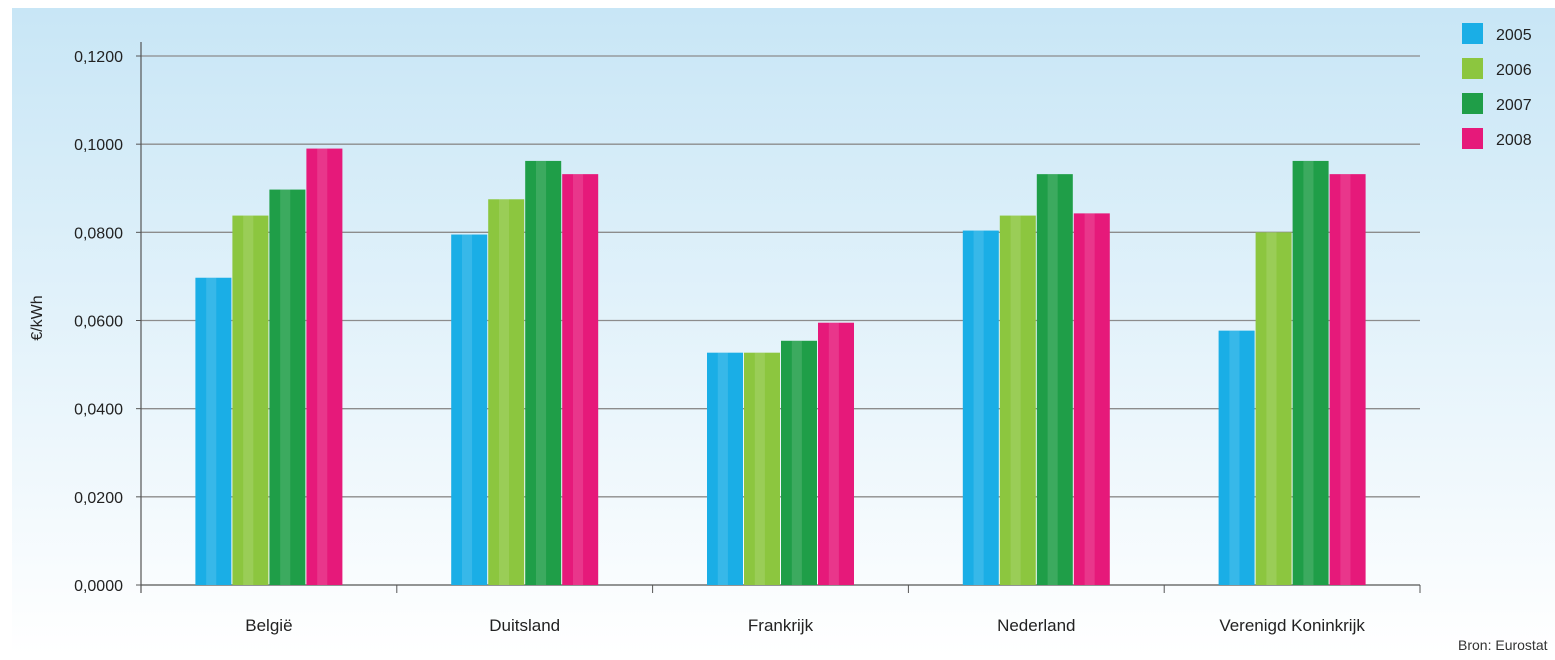 The image size is (1555, 660). I want to click on y-tick-label: 0,1000, so click(98, 145).